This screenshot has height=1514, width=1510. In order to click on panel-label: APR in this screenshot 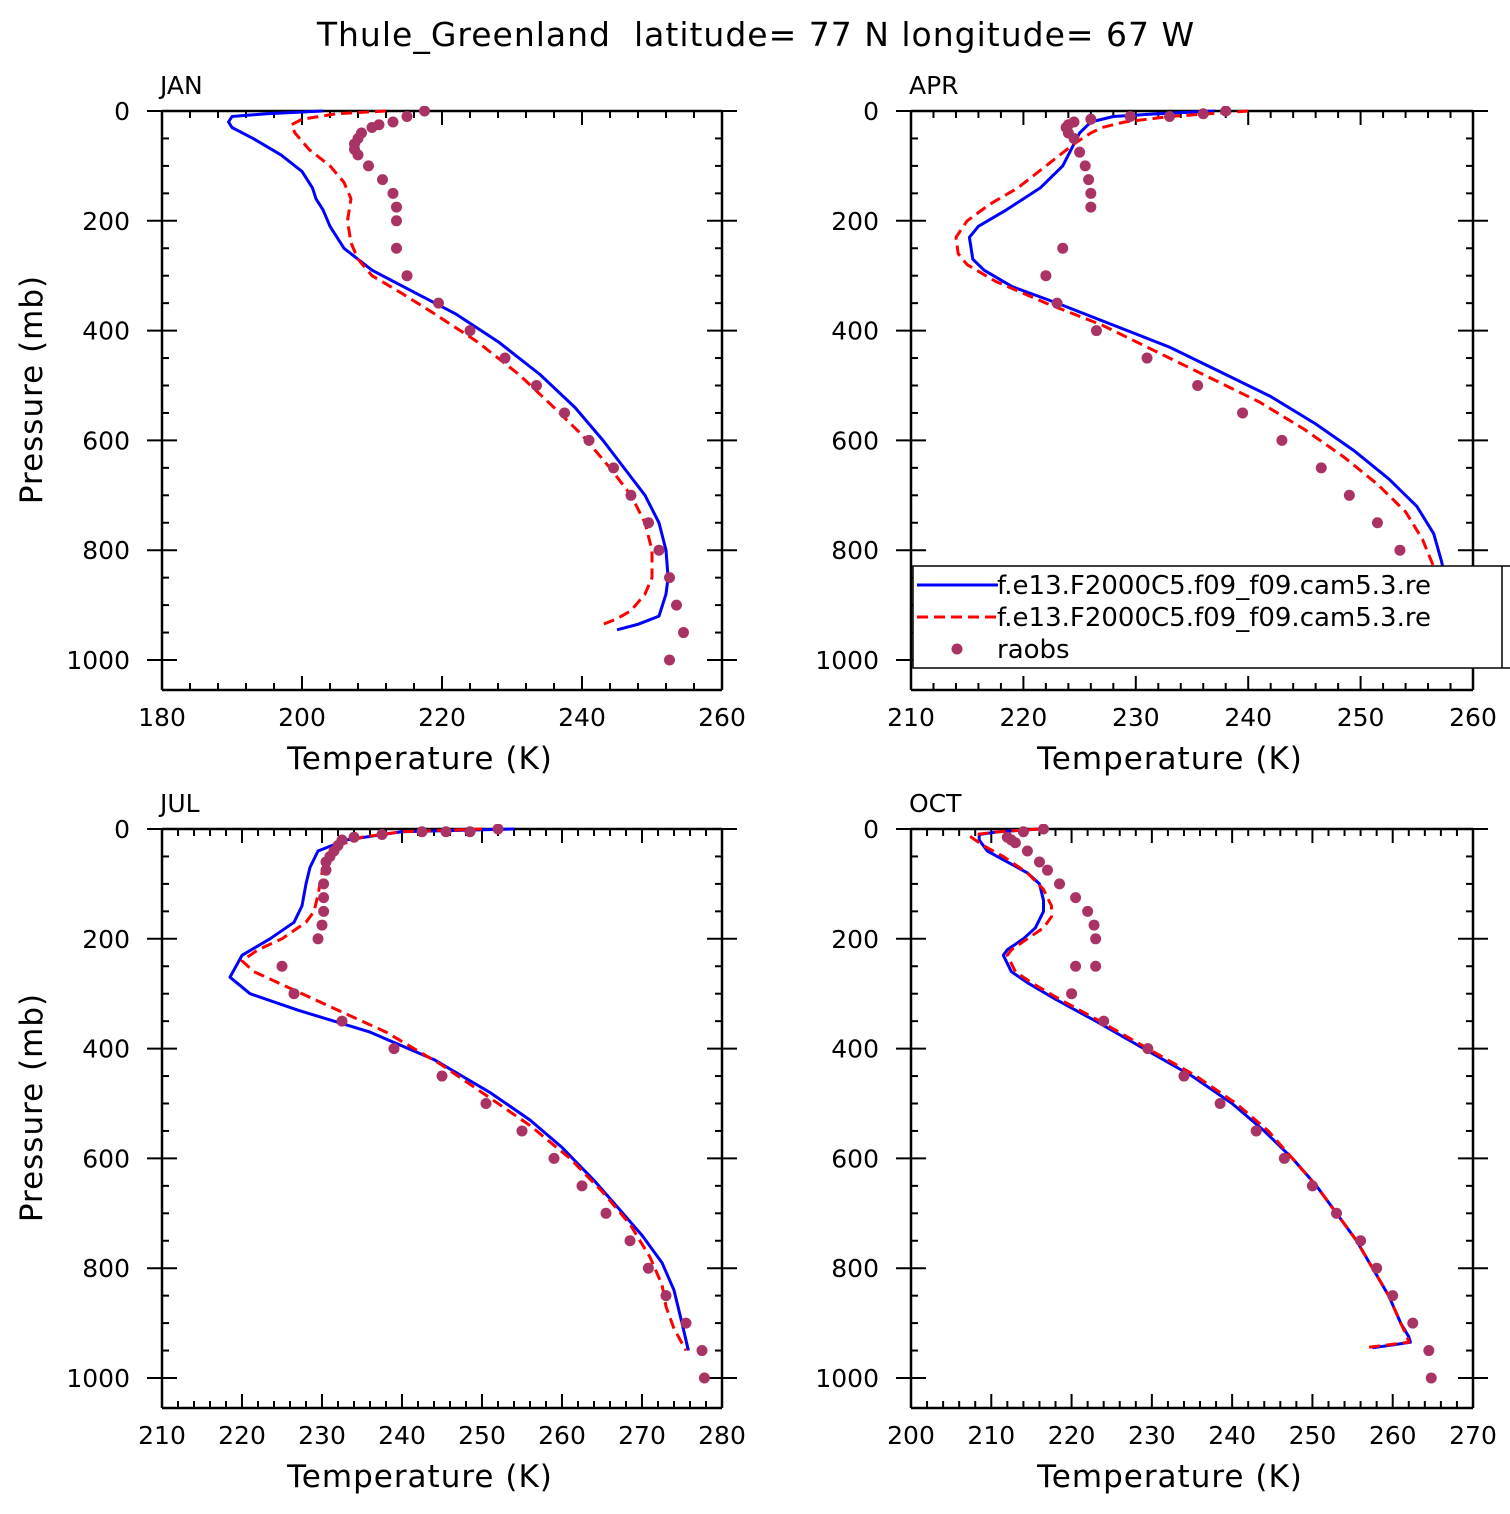, I will do `click(934, 85)`.